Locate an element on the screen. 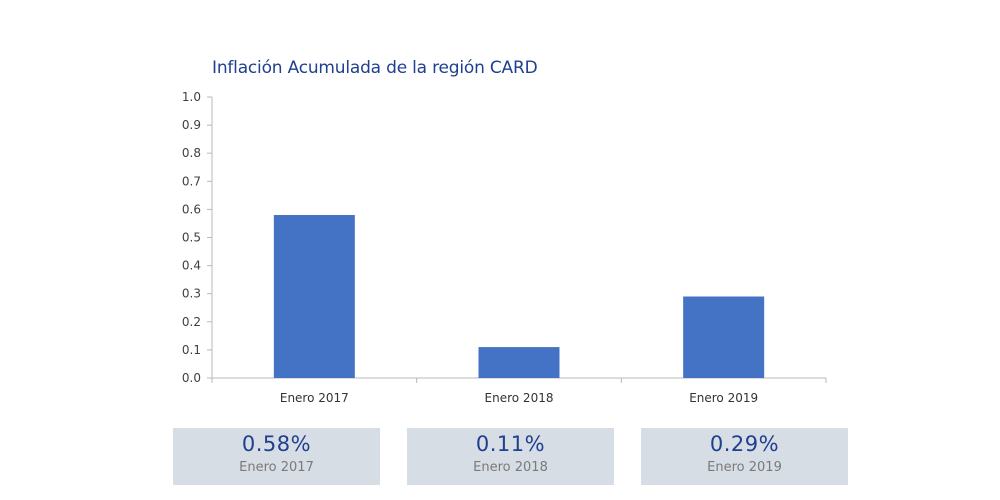  y-tick-label: 0.8 is located at coordinates (191, 153).